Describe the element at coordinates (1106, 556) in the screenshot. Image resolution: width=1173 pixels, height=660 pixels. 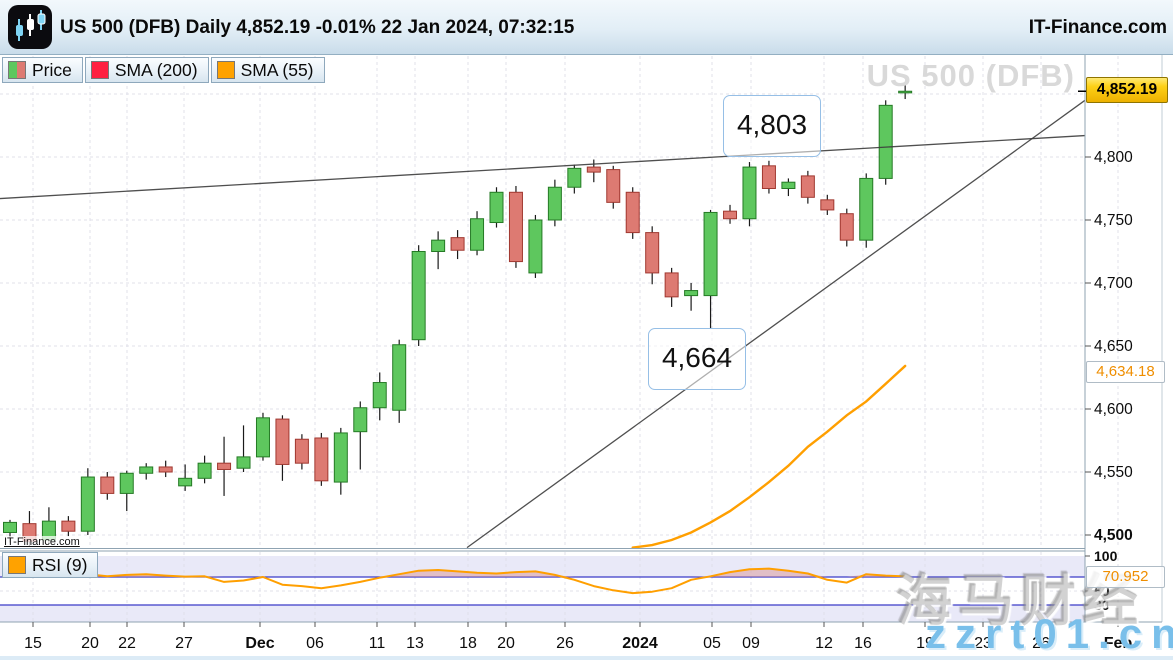
I see `rsi-axis-label: 100` at that location.